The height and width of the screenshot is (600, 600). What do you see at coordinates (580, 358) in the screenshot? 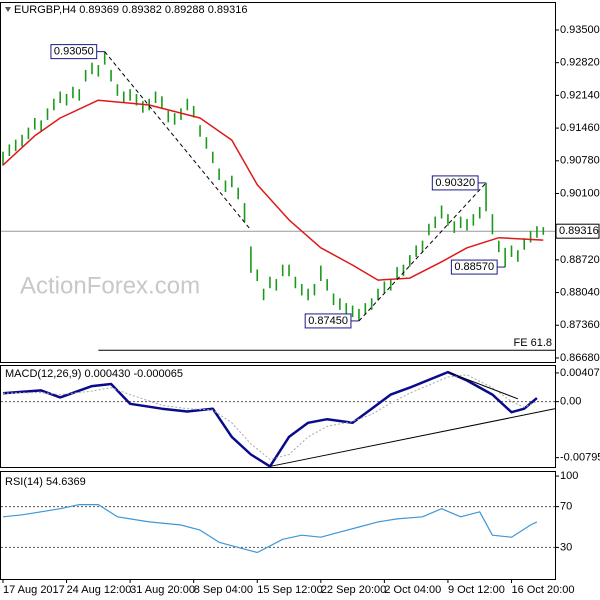
I see `y-tick-label: 0.86680` at bounding box center [580, 358].